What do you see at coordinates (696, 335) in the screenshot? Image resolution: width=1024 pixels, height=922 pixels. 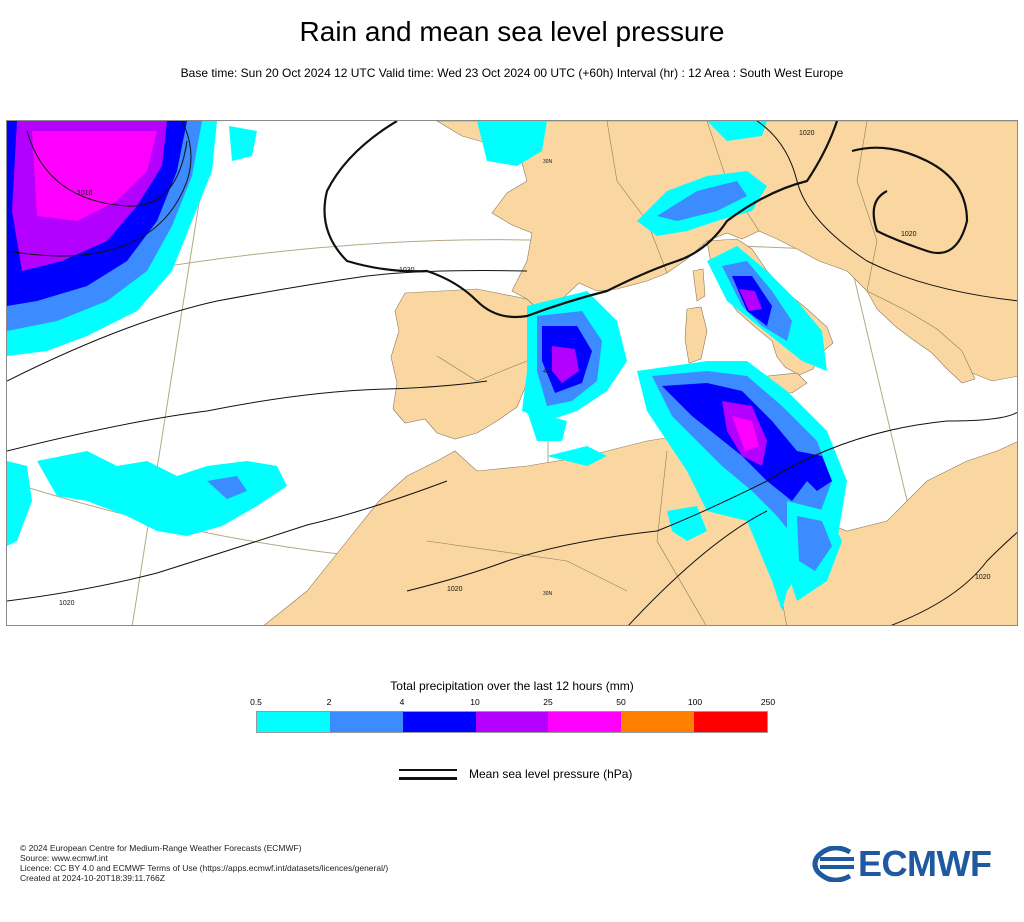 I see `sardinia` at bounding box center [696, 335].